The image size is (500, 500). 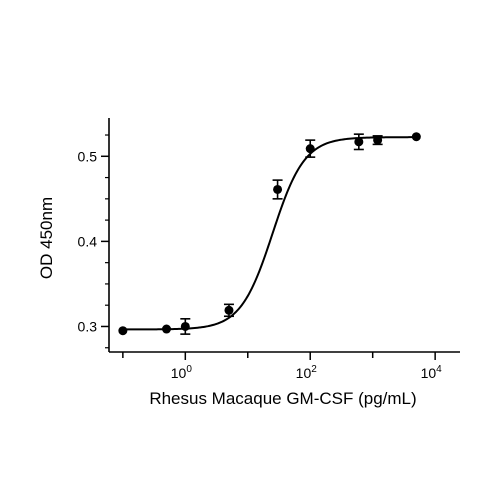 I want to click on y-axis-title: OD 450nm, so click(x=46, y=238).